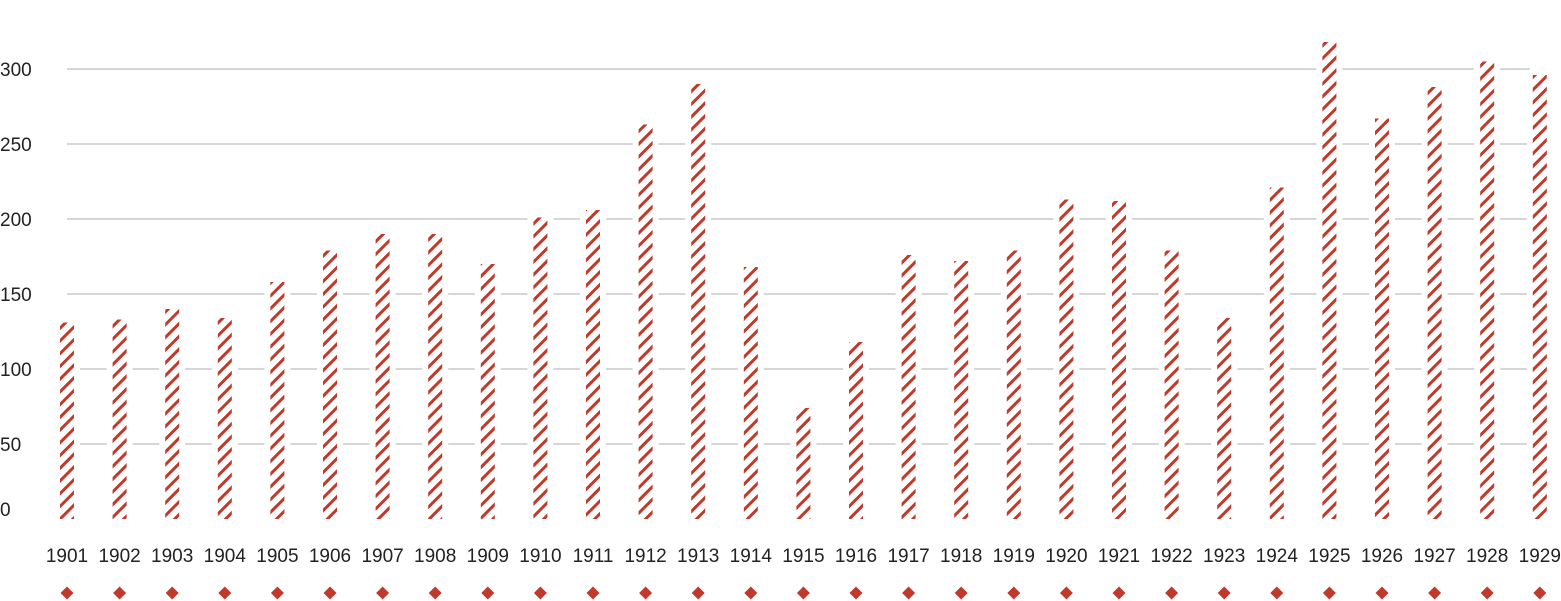 This screenshot has width=1561, height=601. Describe the element at coordinates (1329, 280) in the screenshot. I see `bar-1925` at that location.